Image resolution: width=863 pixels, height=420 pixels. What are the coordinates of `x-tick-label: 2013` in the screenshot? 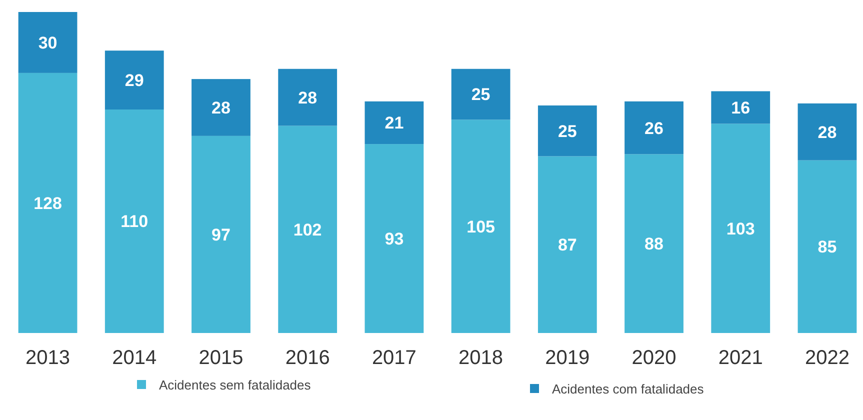 It's located at (48, 358).